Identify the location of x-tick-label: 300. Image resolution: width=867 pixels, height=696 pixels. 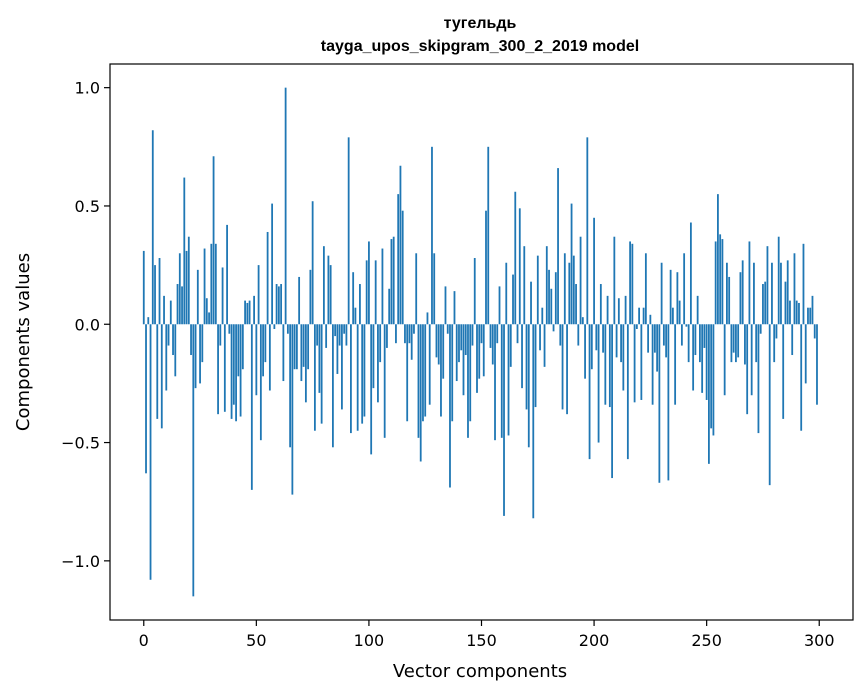
(819, 640).